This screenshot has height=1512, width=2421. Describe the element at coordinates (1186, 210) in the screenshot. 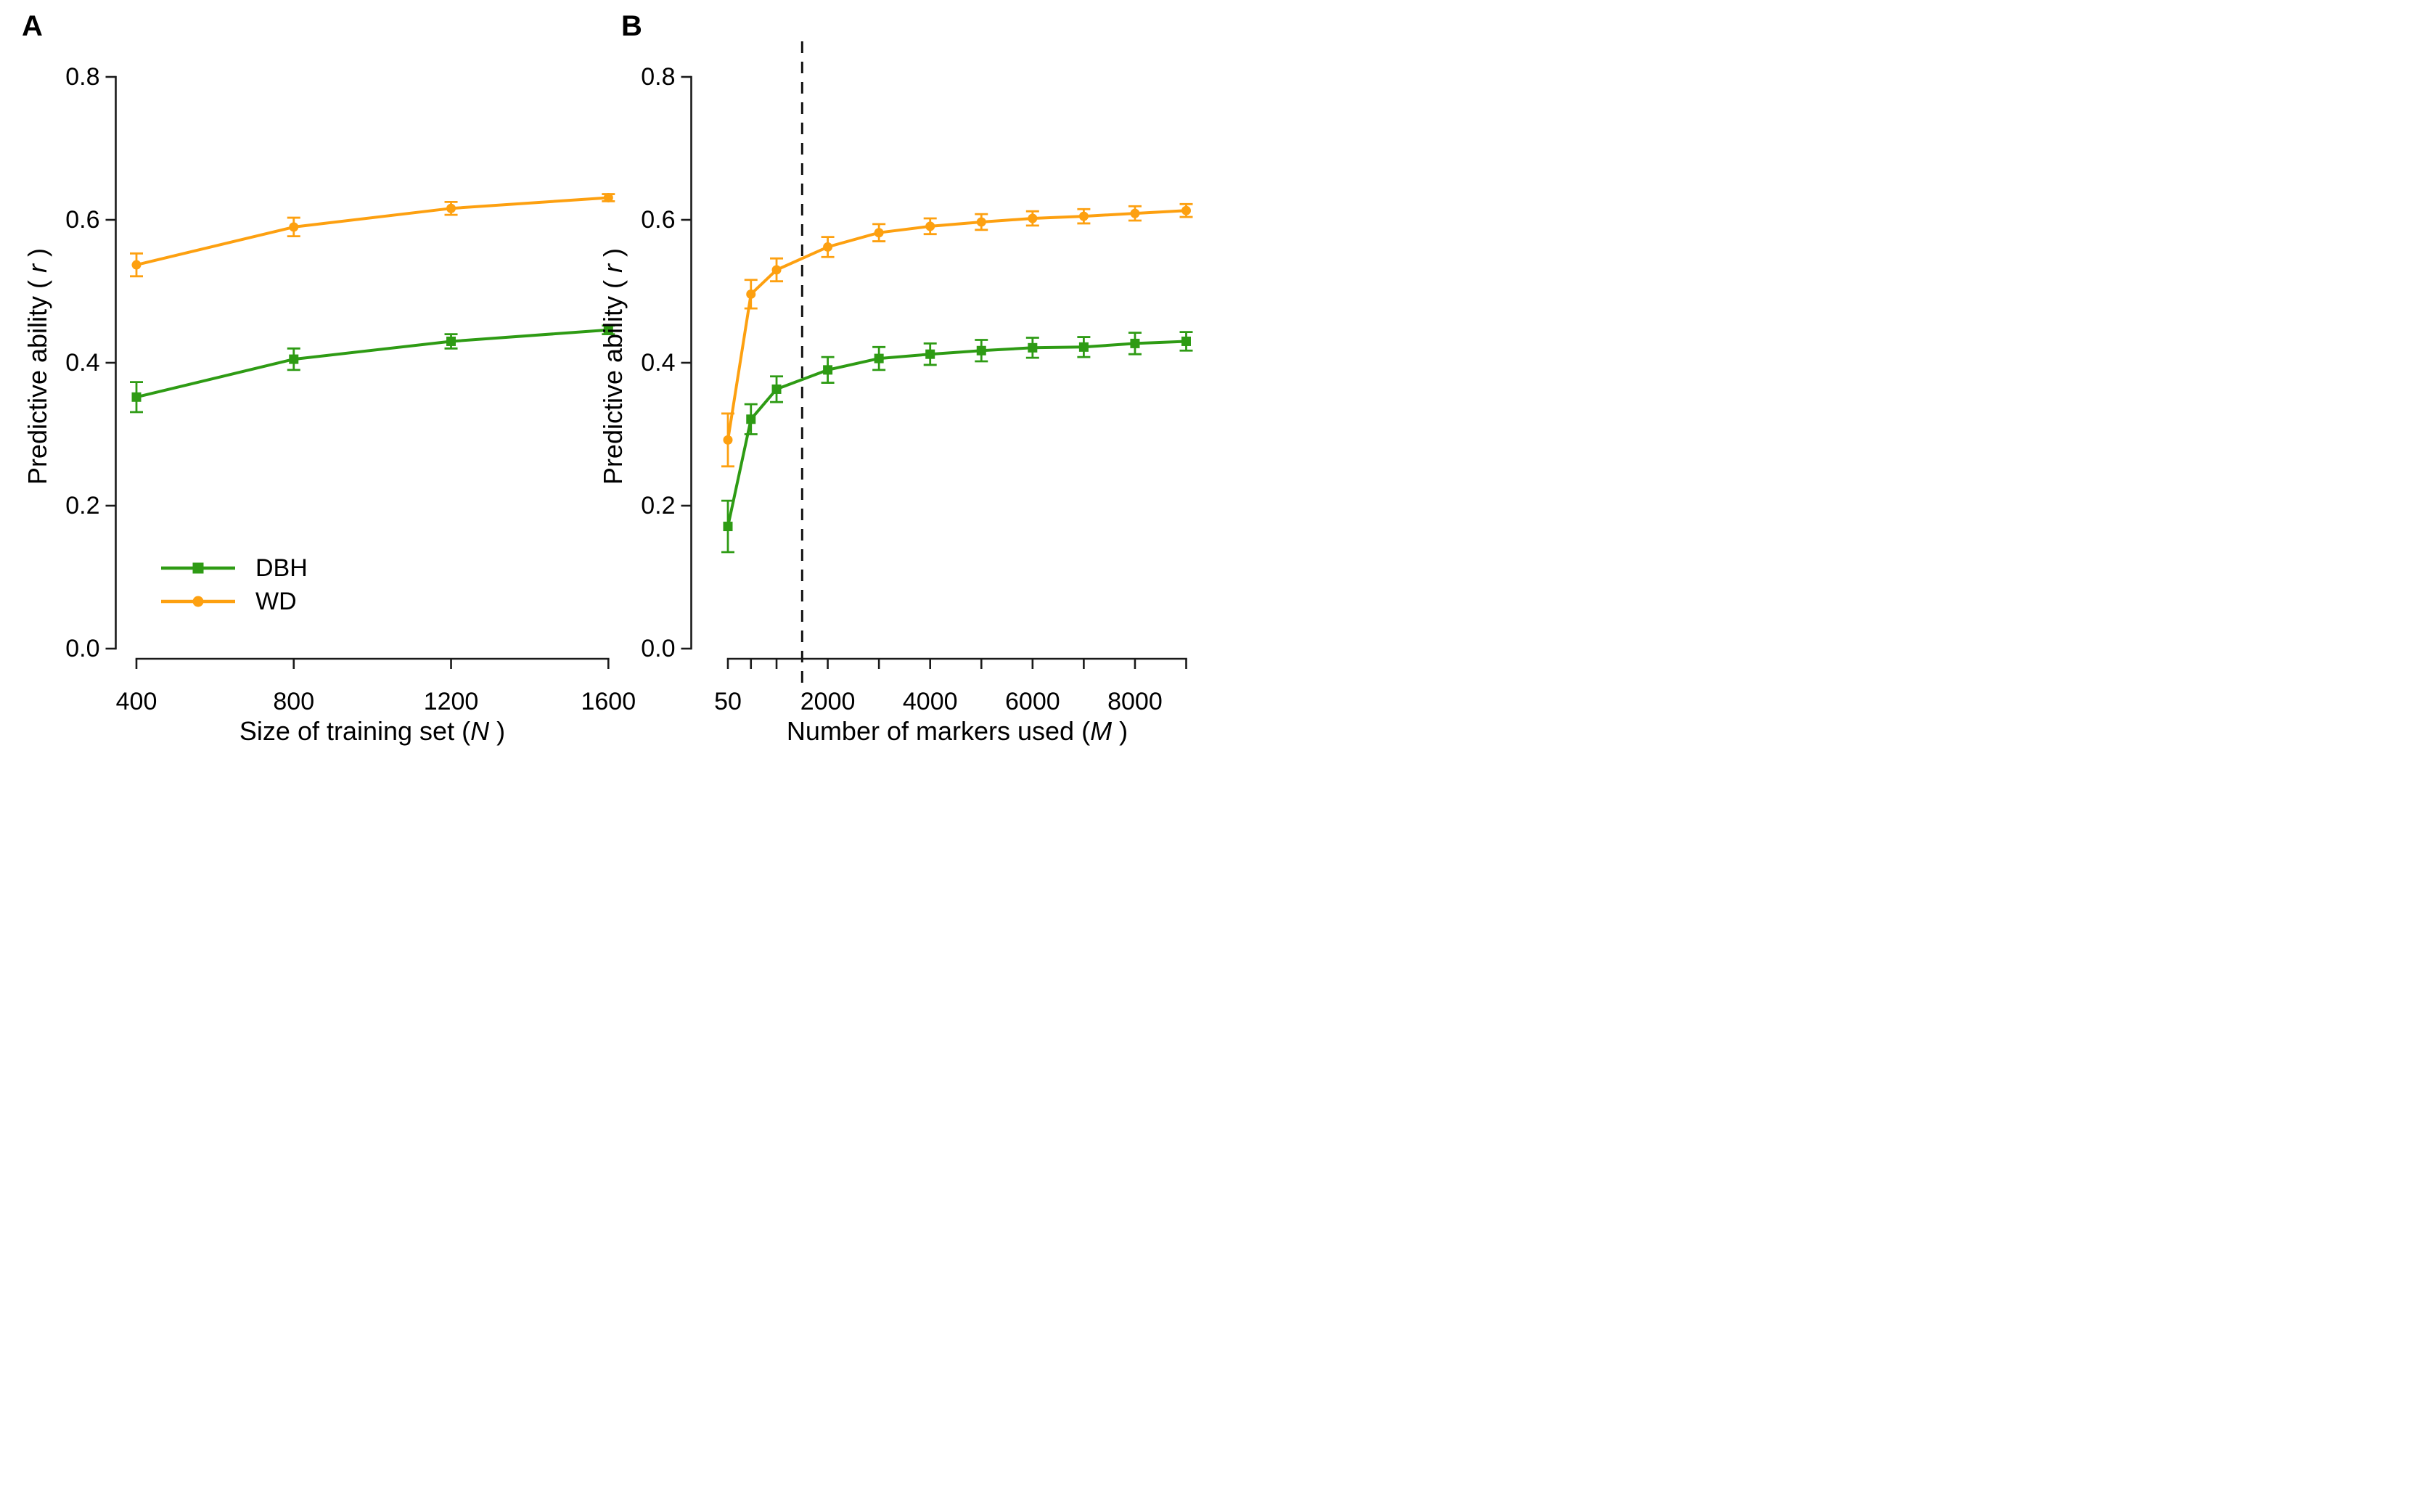

I see `panel-b-wd-point-9000-marker` at that location.